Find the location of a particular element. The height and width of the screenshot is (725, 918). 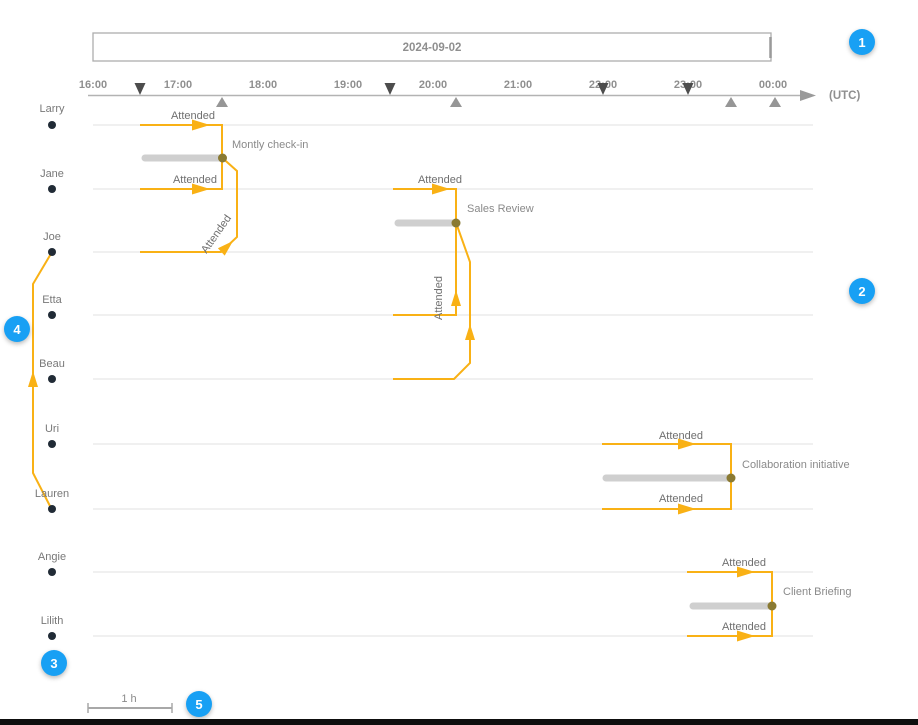

annotation-number: 2 is located at coordinates (862, 291).